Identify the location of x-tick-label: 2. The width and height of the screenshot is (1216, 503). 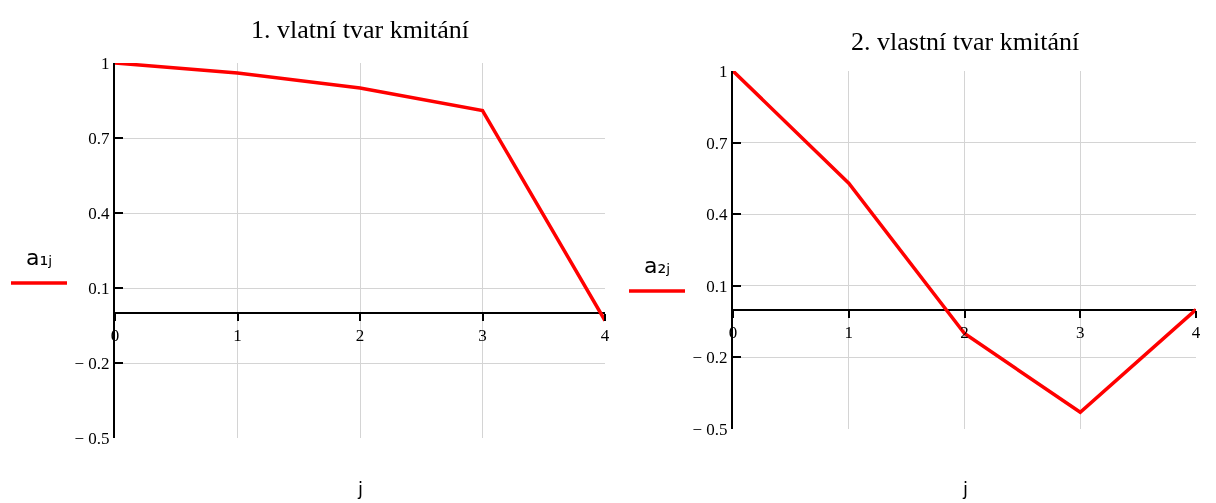
(360, 336).